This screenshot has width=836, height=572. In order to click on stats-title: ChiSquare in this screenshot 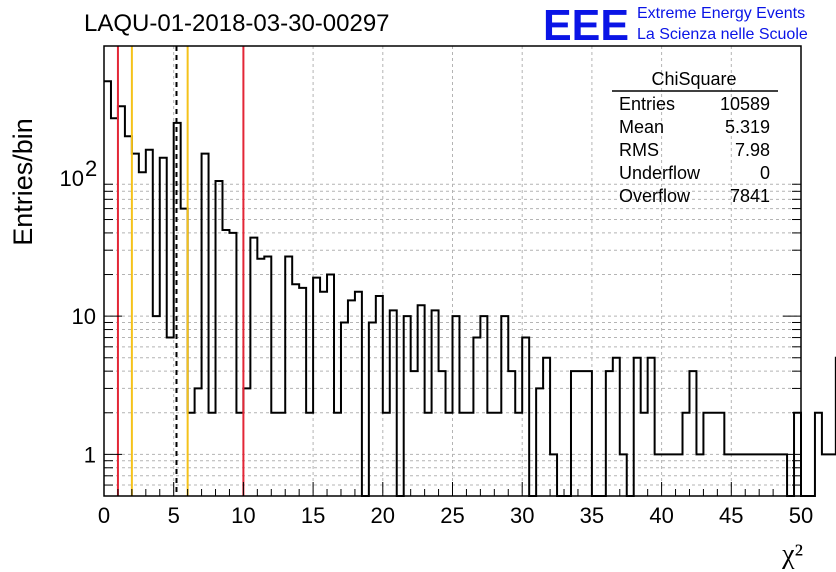, I will do `click(693, 79)`.